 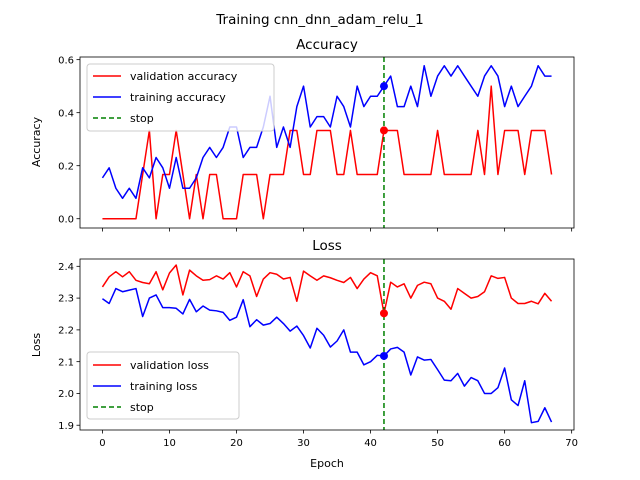 What do you see at coordinates (383, 86) in the screenshot?
I see `accuracy-marker-training-accuracy` at bounding box center [383, 86].